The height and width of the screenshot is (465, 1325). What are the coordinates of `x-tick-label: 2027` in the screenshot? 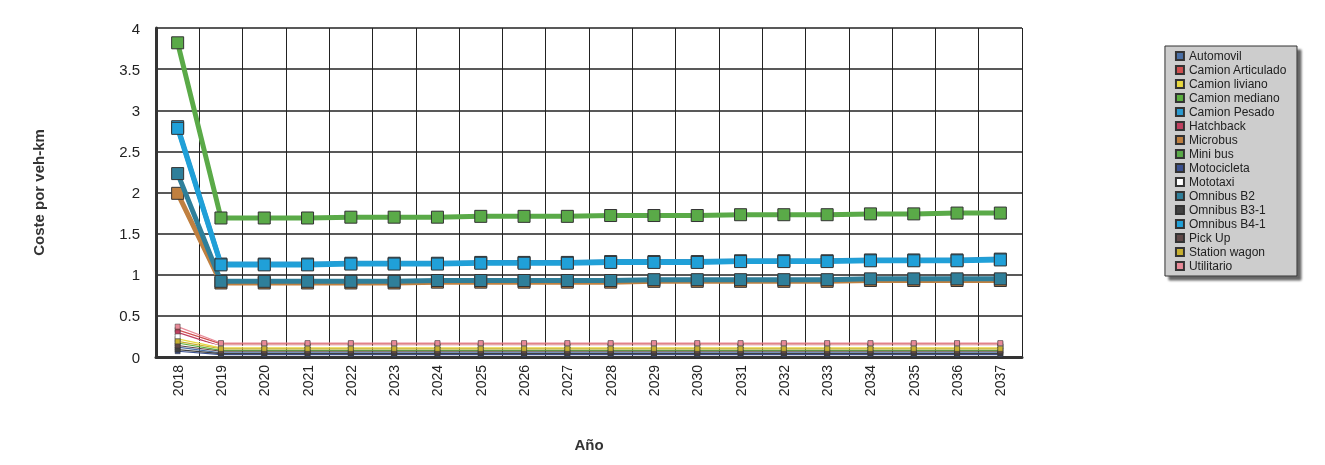 It's located at (567, 380).